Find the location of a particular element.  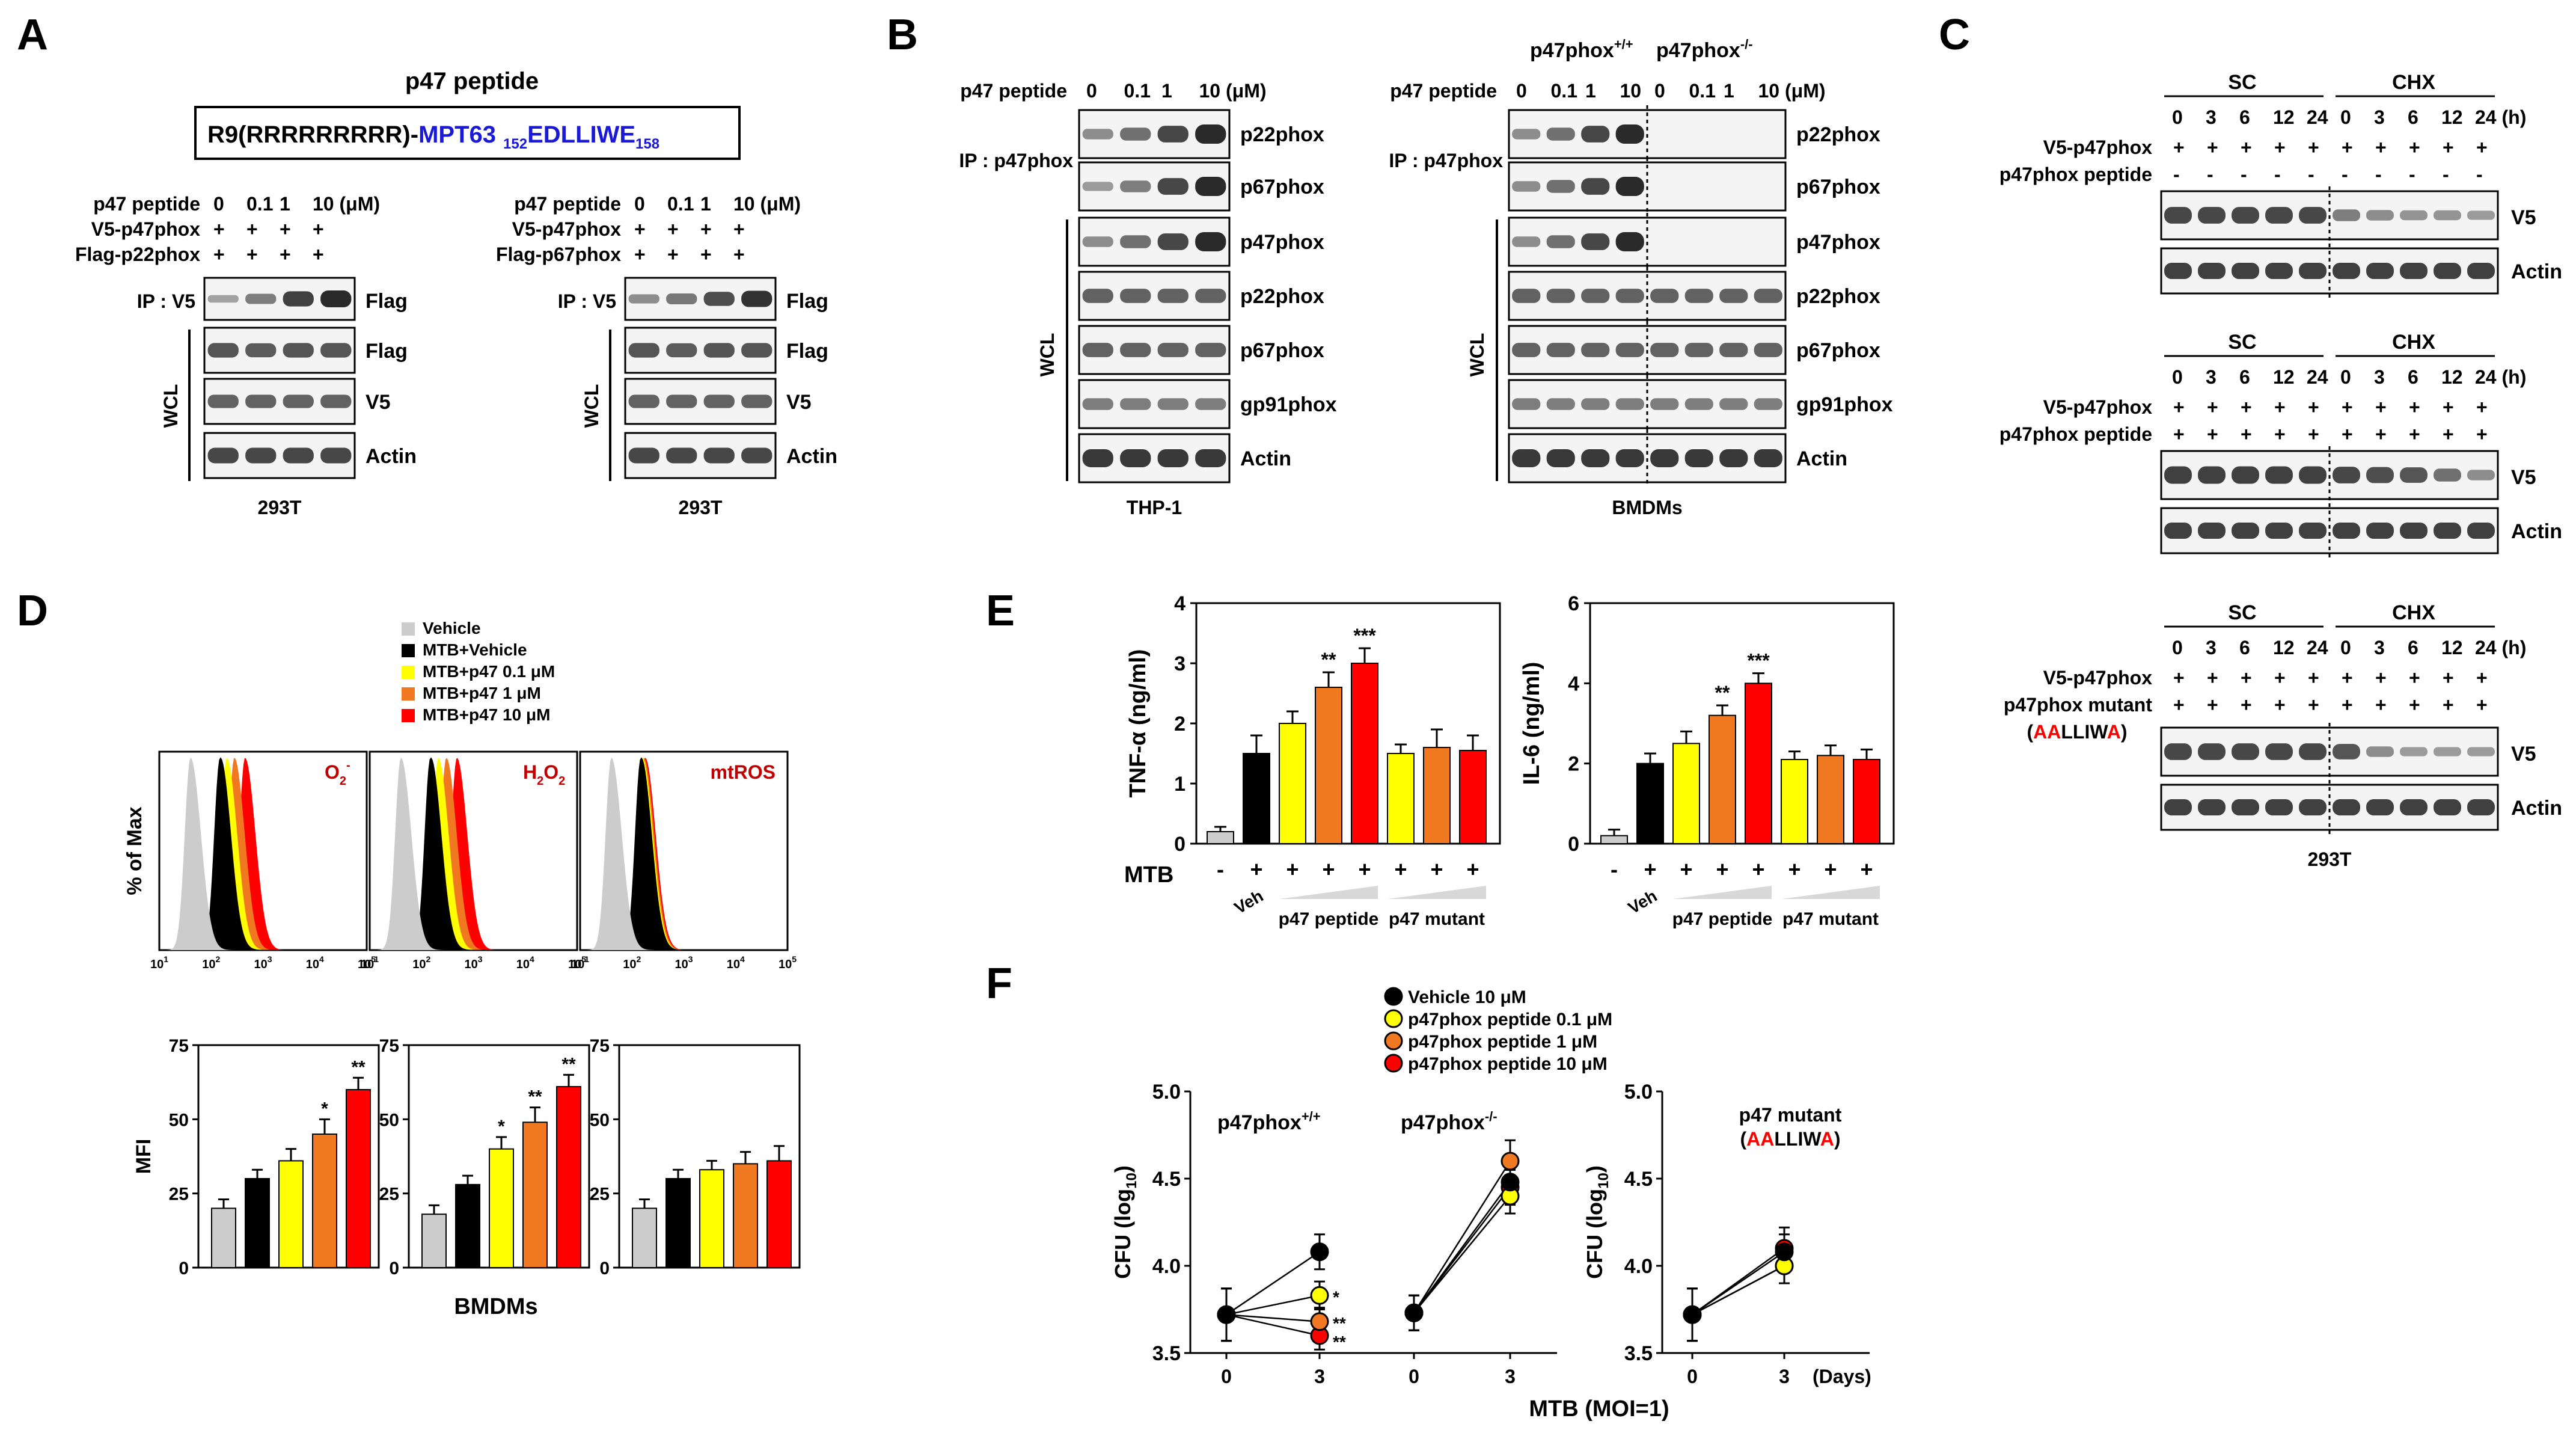

d-xlabel: BMDMs is located at coordinates (495, 1307).